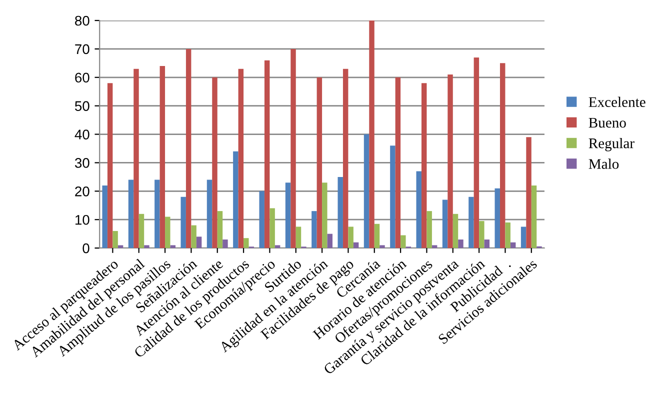  Describe the element at coordinates (86, 248) in the screenshot. I see `y-tick-label: 0` at that location.